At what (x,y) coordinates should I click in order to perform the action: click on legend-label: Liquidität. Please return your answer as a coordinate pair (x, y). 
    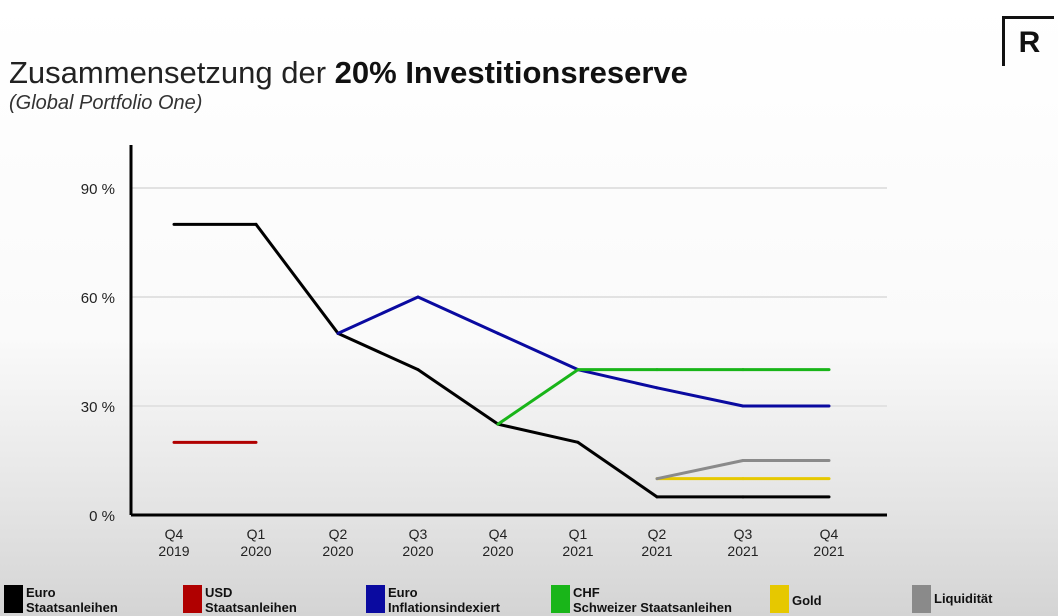
    Looking at the image, I should click on (963, 598).